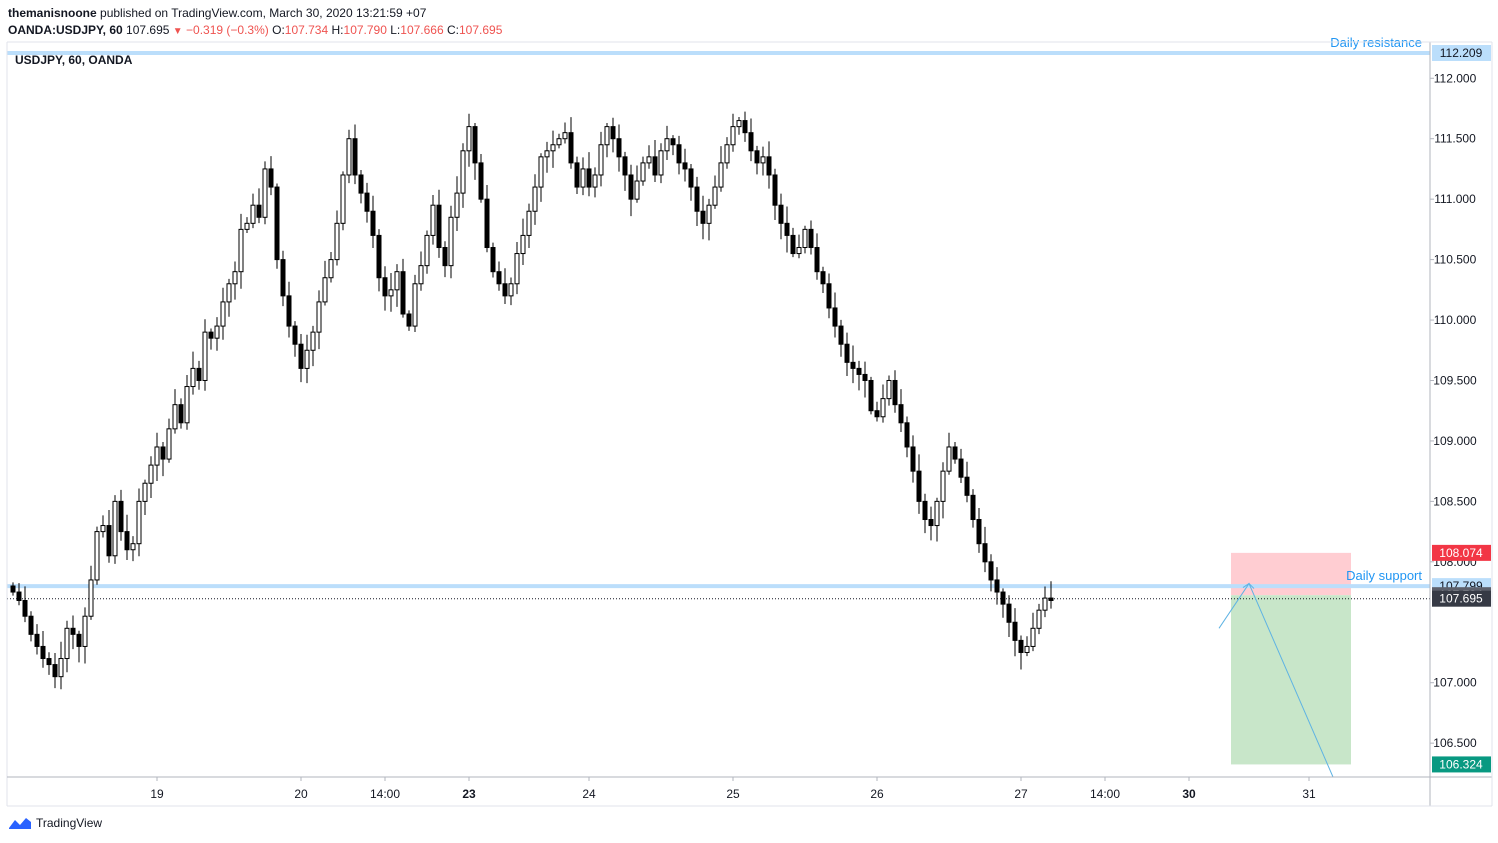  I want to click on resistance-badge: 112.209, so click(1461, 53).